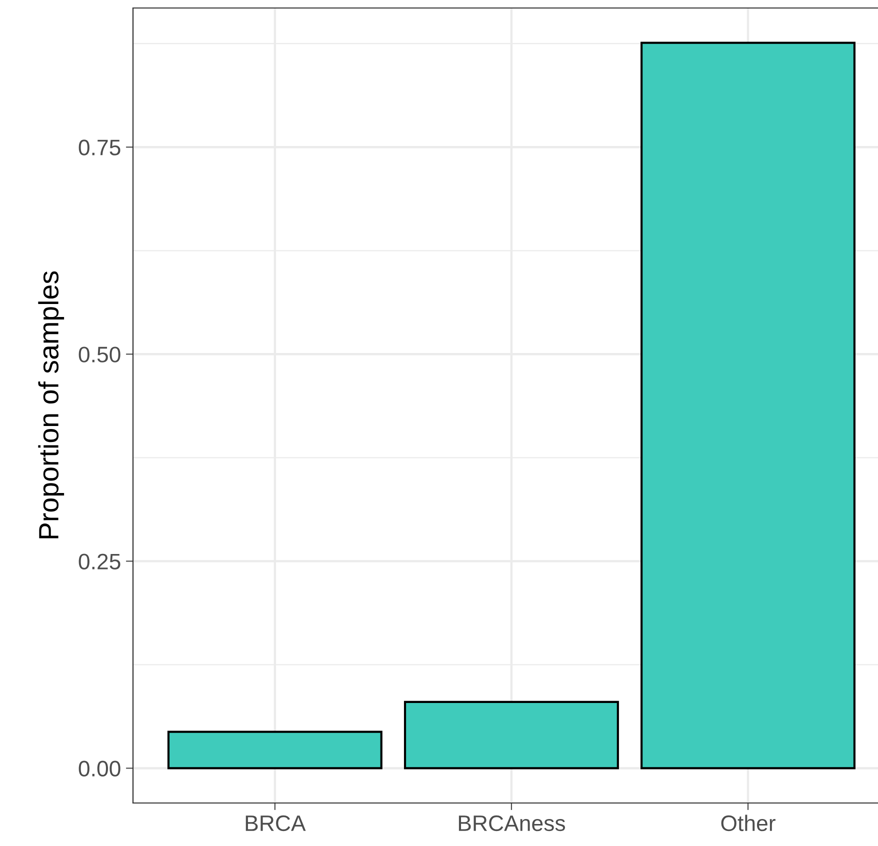 This screenshot has width=878, height=846. What do you see at coordinates (511, 823) in the screenshot?
I see `x-tick-label: BRCAness` at bounding box center [511, 823].